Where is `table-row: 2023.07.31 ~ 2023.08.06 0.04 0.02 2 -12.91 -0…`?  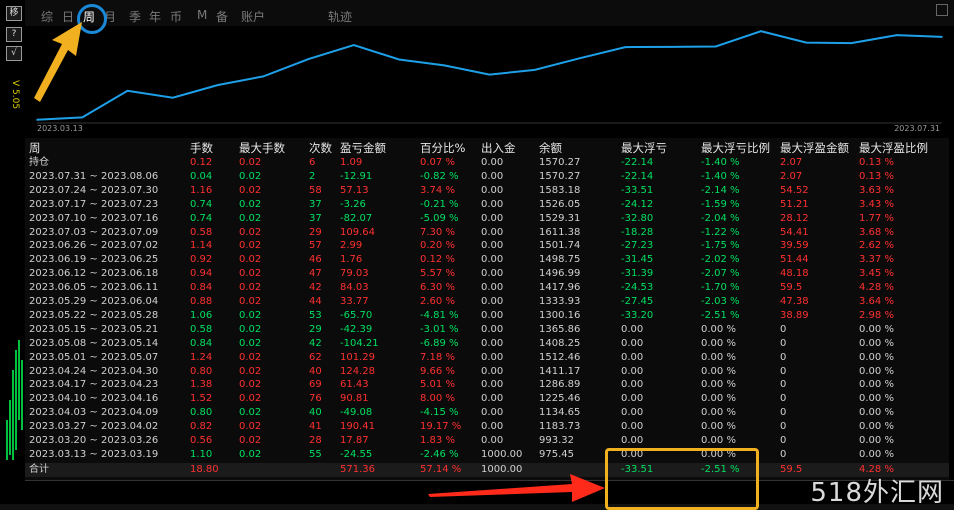
table-row: 2023.07.31 ~ 2023.08.06 0.04 0.02 2 -12.91 -0… is located at coordinates (487, 177).